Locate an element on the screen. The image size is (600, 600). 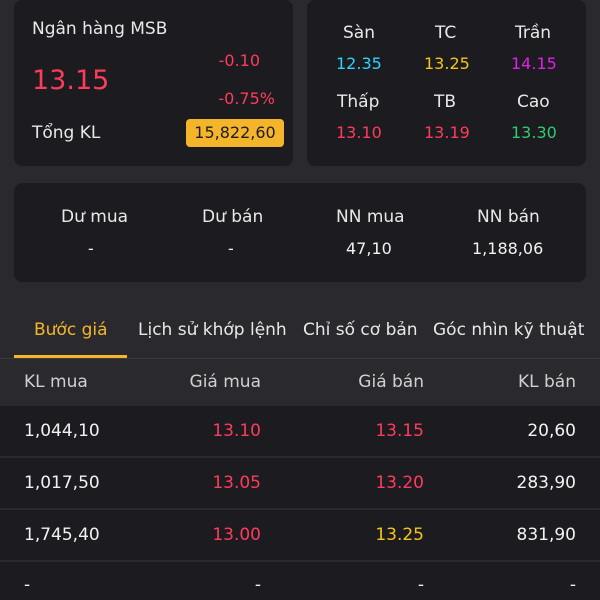
price-change-percent: -0.75% is located at coordinates (246, 98).